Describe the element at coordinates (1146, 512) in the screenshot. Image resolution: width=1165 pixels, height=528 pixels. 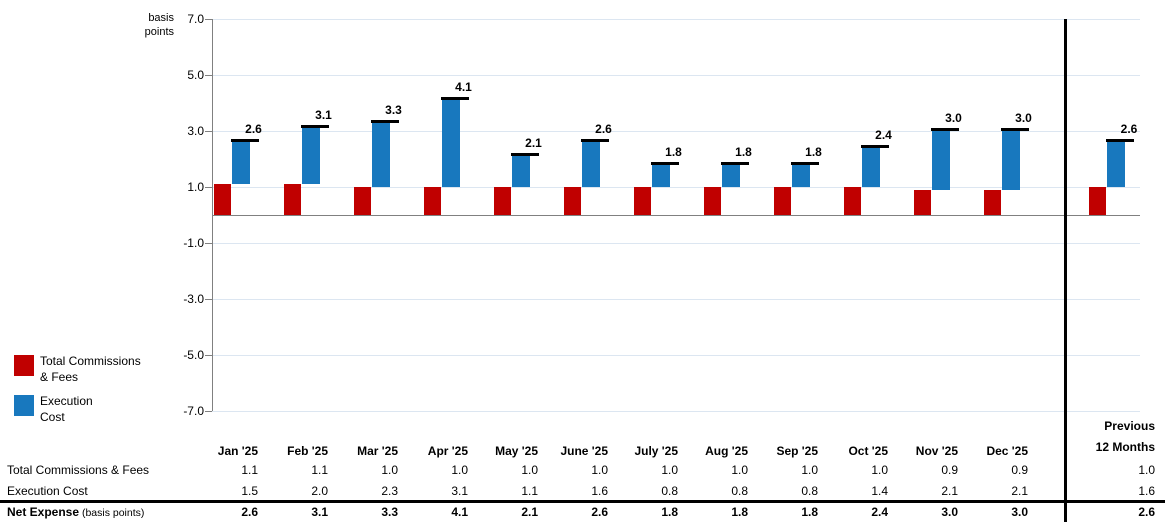
I see `table-period-cell: 2.6` at that location.